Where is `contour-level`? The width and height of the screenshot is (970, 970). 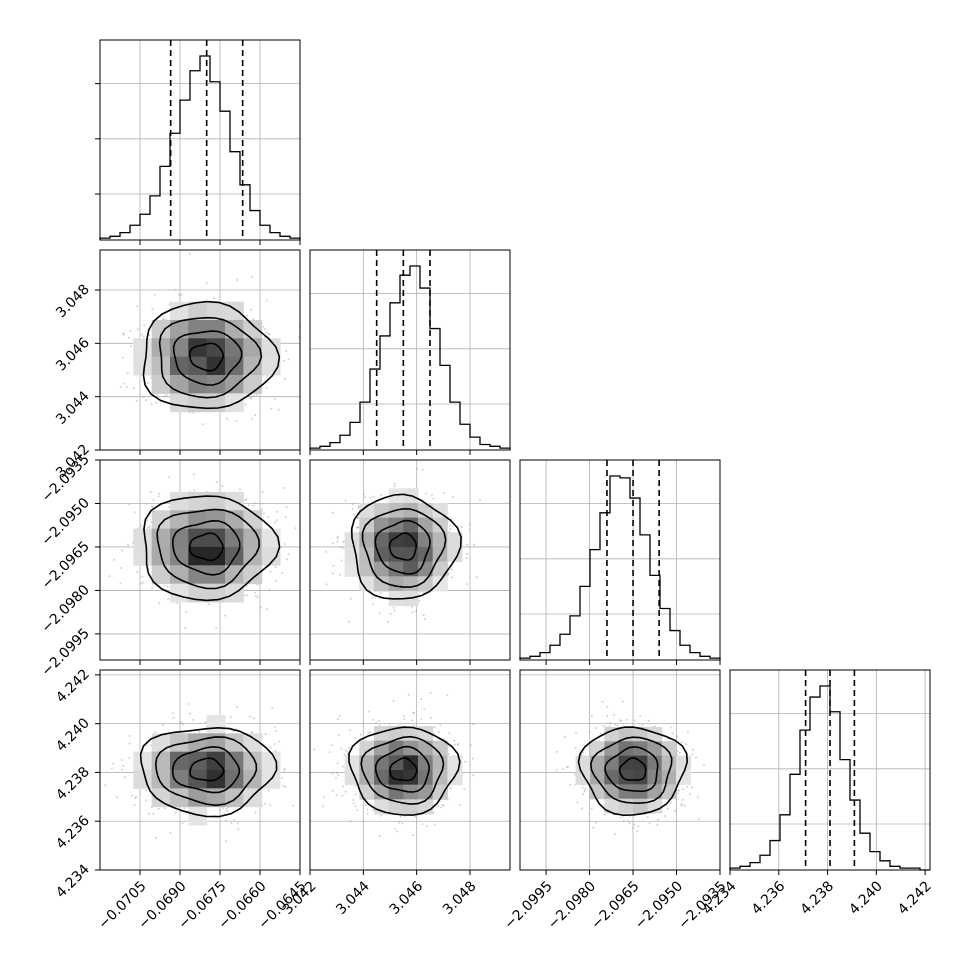
contour-level is located at coordinates (210, 357).